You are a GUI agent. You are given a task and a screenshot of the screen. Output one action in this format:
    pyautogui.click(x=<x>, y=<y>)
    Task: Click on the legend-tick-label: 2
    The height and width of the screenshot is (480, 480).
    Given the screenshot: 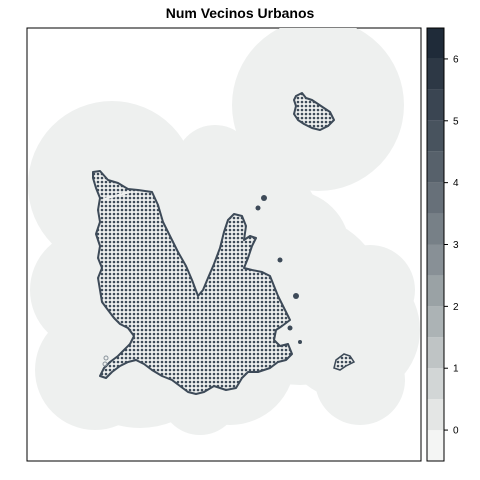 What is the action you would take?
    pyautogui.click(x=456, y=307)
    